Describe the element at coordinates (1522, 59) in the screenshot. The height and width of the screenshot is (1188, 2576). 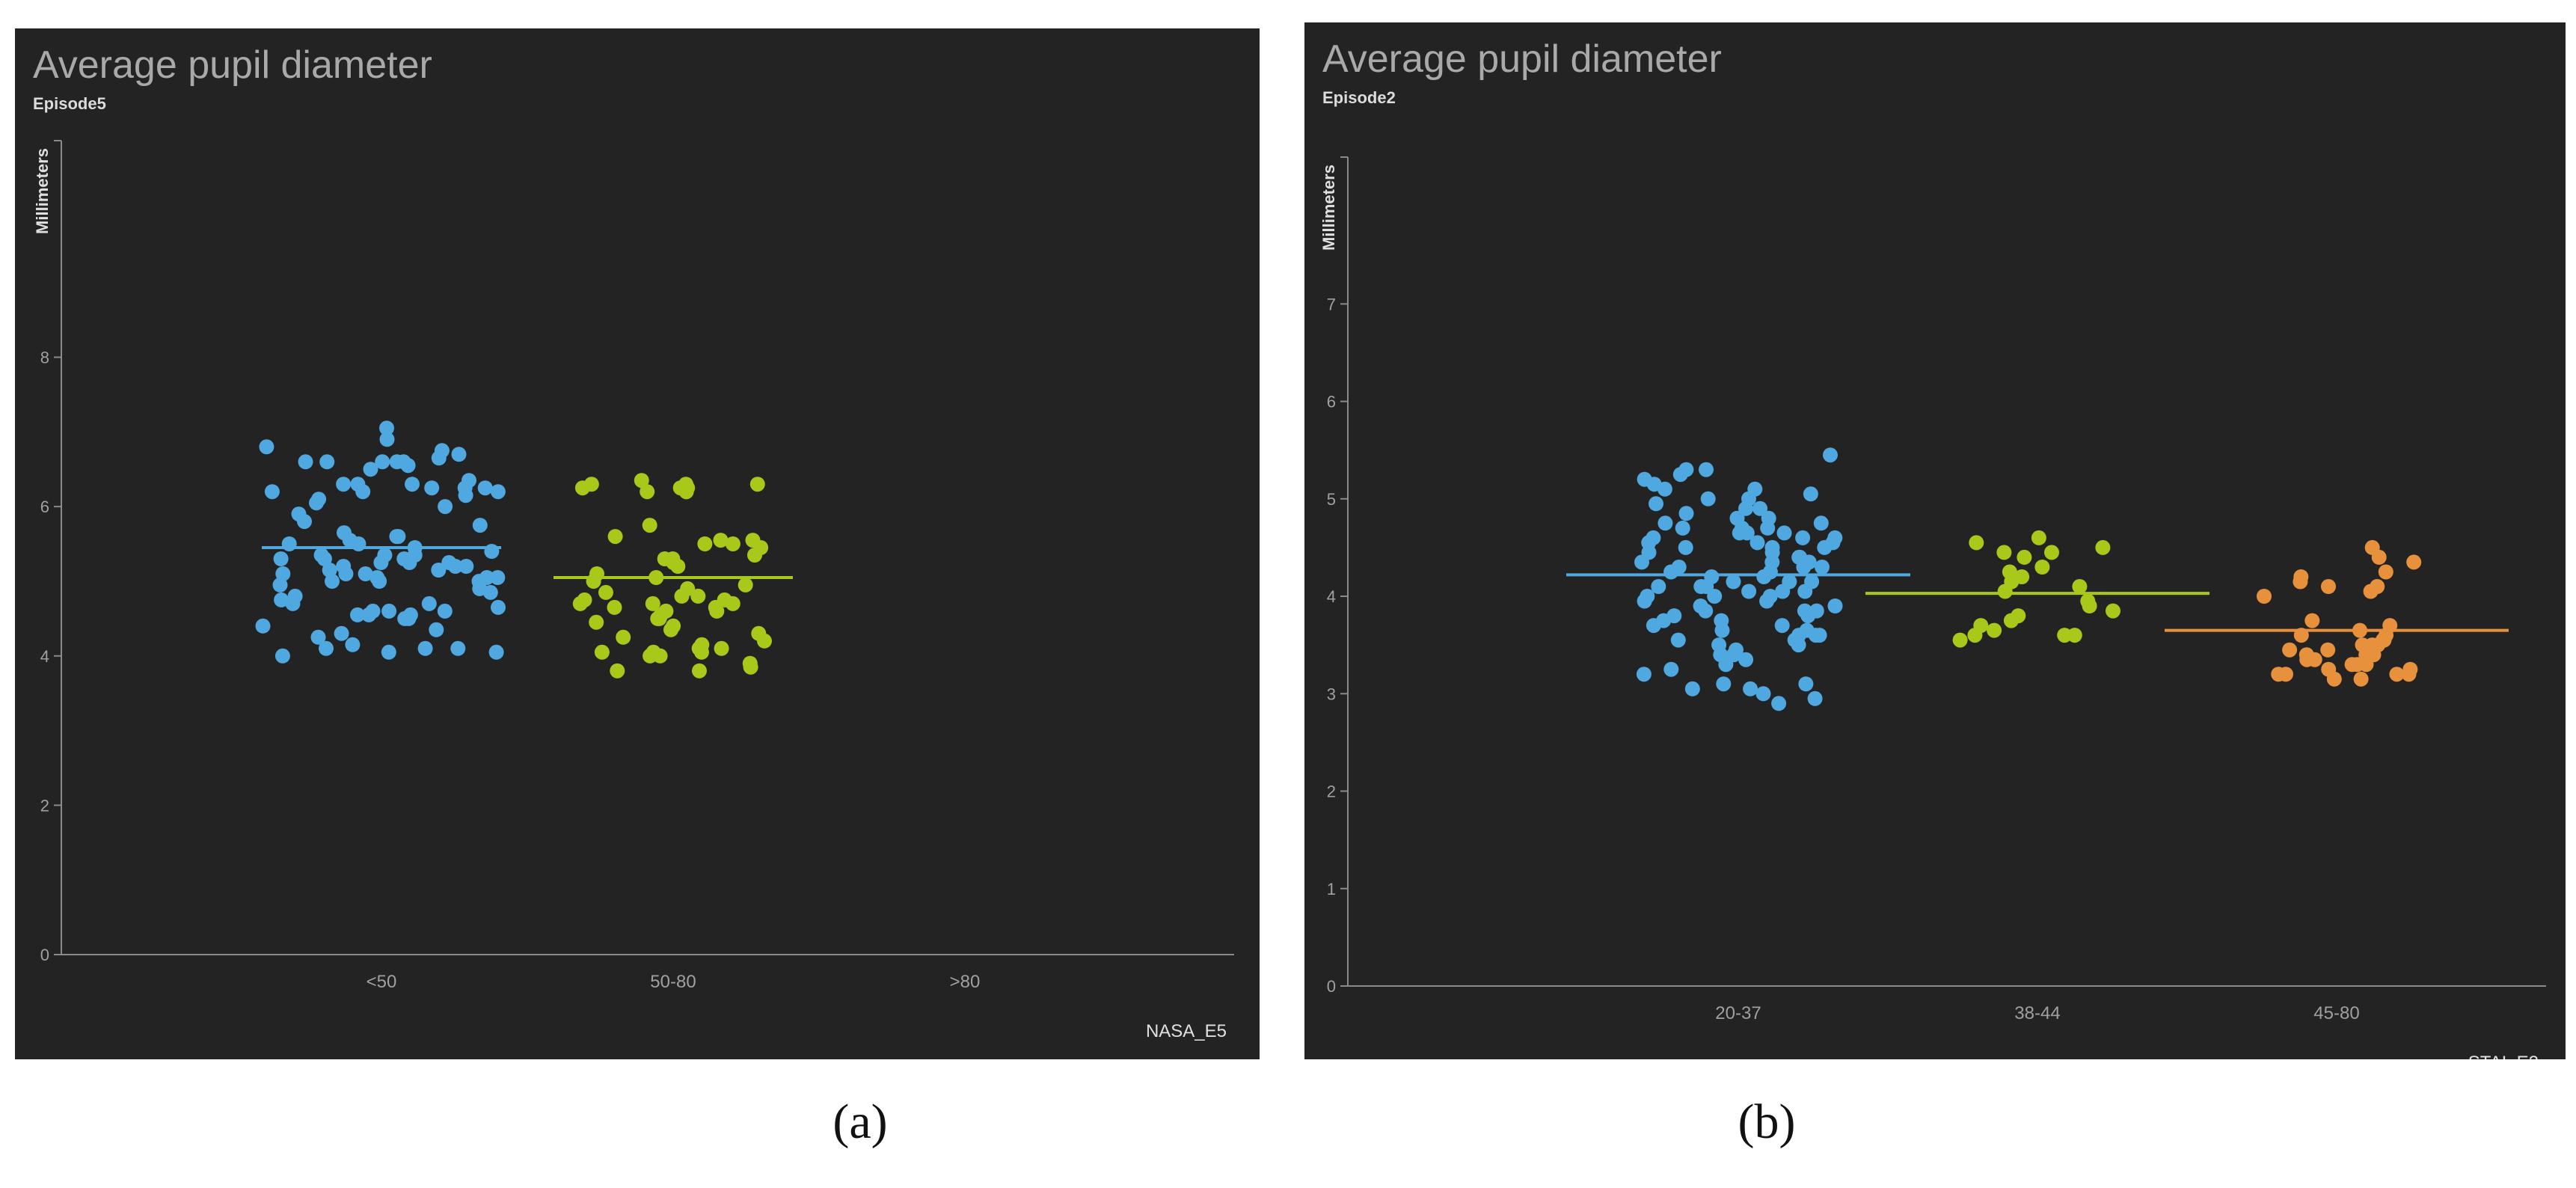
I see `chart-title: Average pupil diameter` at that location.